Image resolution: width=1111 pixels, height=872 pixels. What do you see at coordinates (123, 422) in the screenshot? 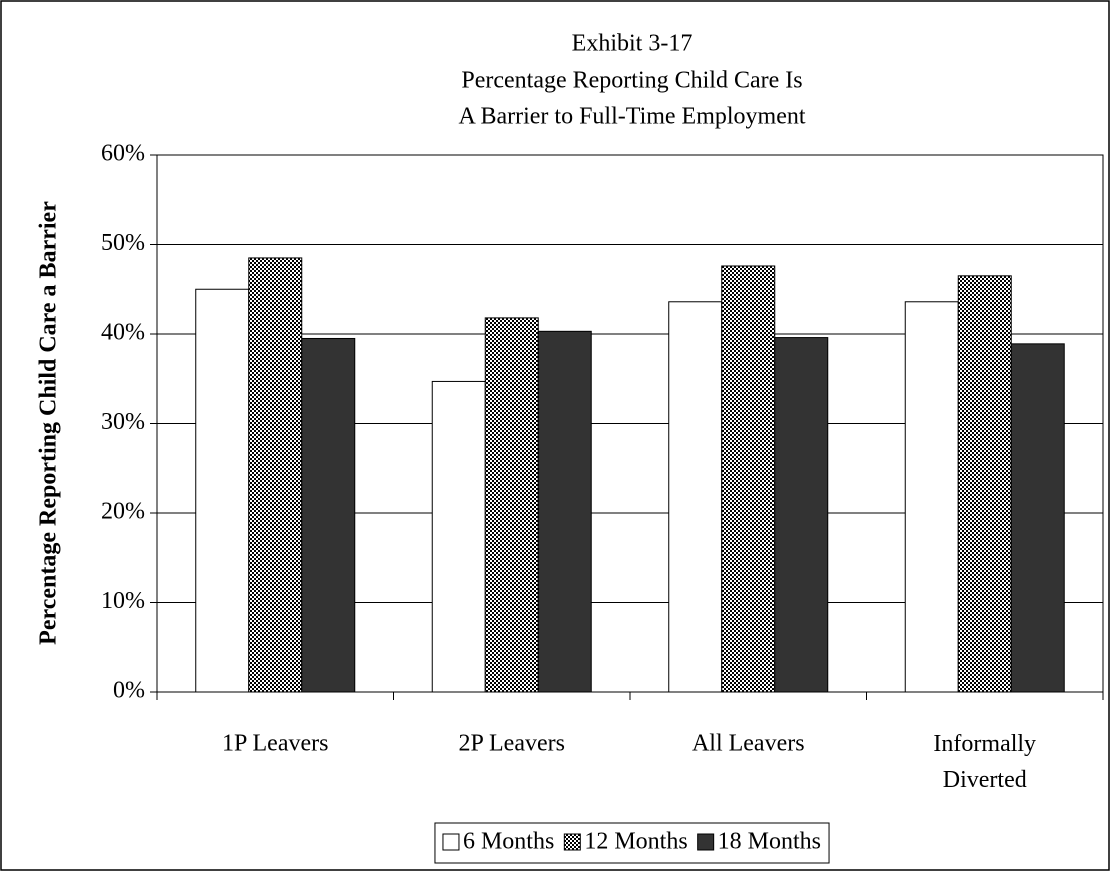
I see `y-tick-label: 30%` at bounding box center [123, 422].